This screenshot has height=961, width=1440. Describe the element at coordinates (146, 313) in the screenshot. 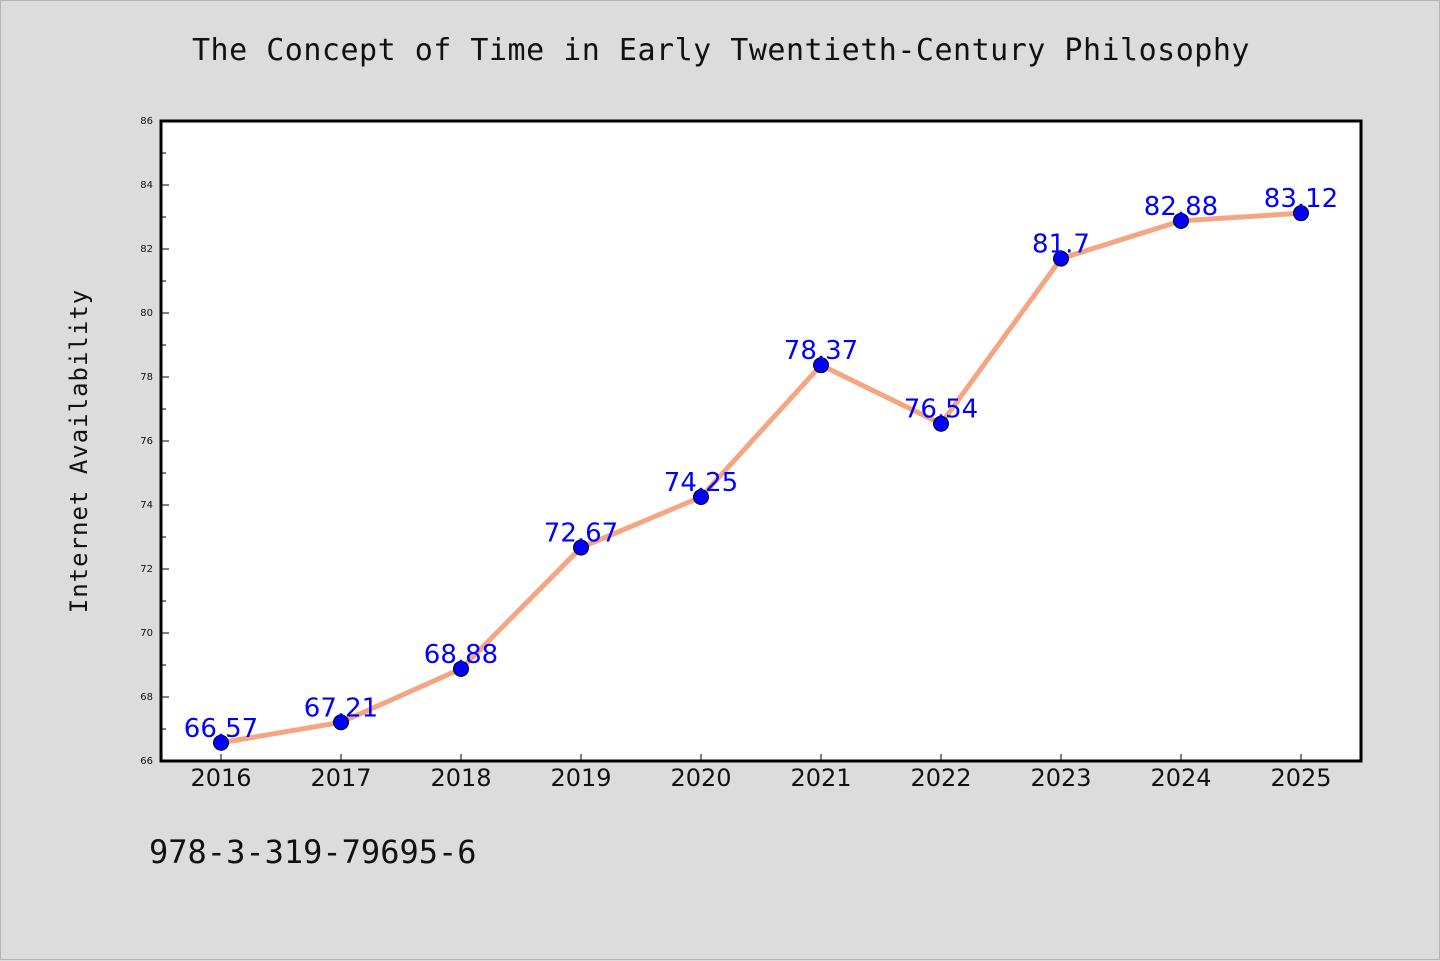

I see `y-tick-label: 80` at that location.